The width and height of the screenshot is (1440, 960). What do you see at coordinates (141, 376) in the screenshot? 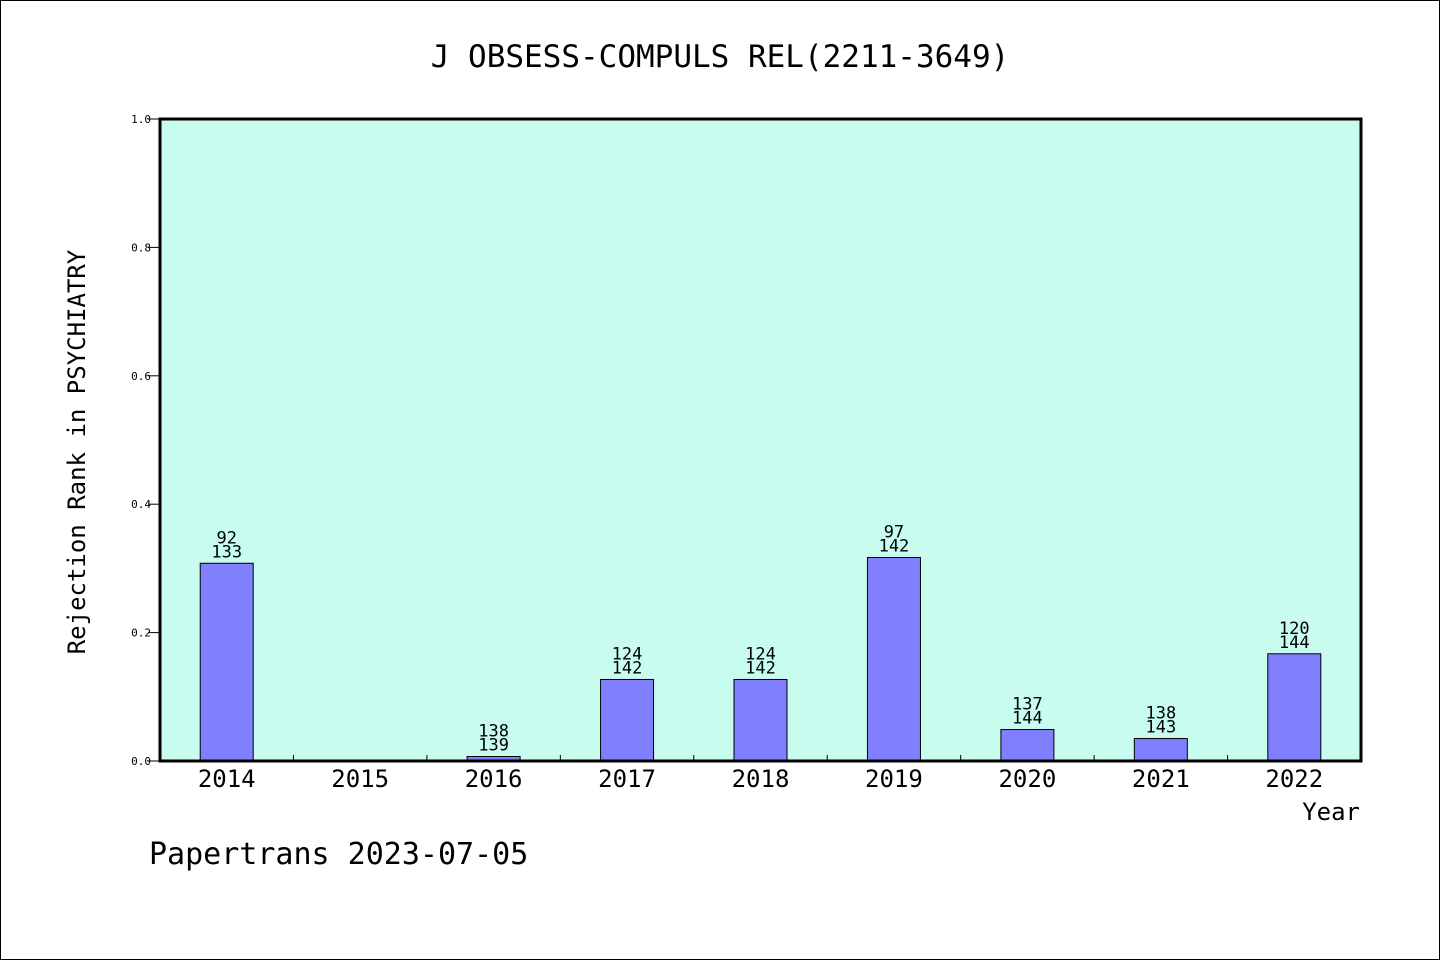
I see `y-tick-label: 0.6` at bounding box center [141, 376].